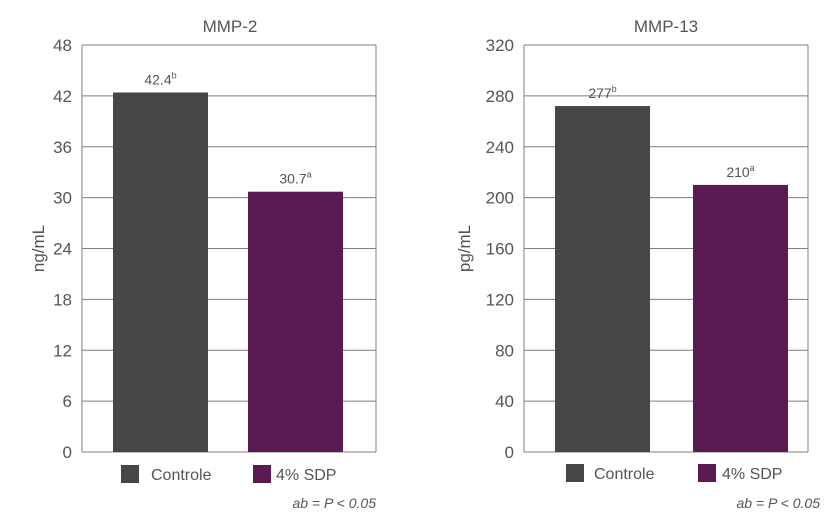 This screenshot has width=824, height=519. Describe the element at coordinates (62, 249) in the screenshot. I see `y-tick-label: 24` at that location.